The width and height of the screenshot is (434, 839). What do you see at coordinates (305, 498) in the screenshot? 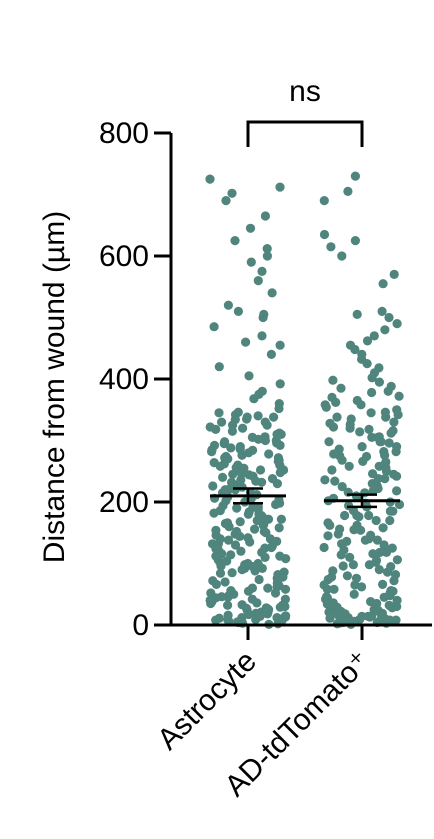
I see `summary-bars` at bounding box center [305, 498].